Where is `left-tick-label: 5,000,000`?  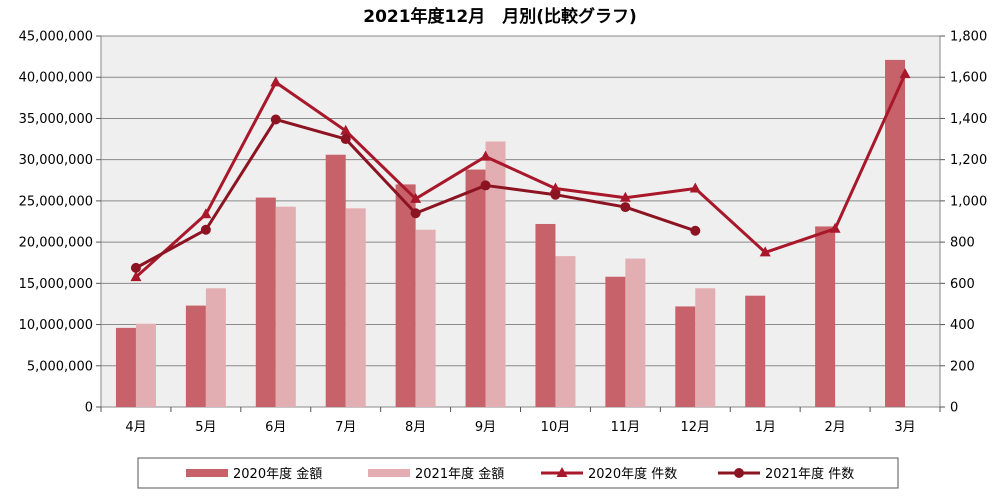
left-tick-label: 5,000,000 is located at coordinates (60, 366).